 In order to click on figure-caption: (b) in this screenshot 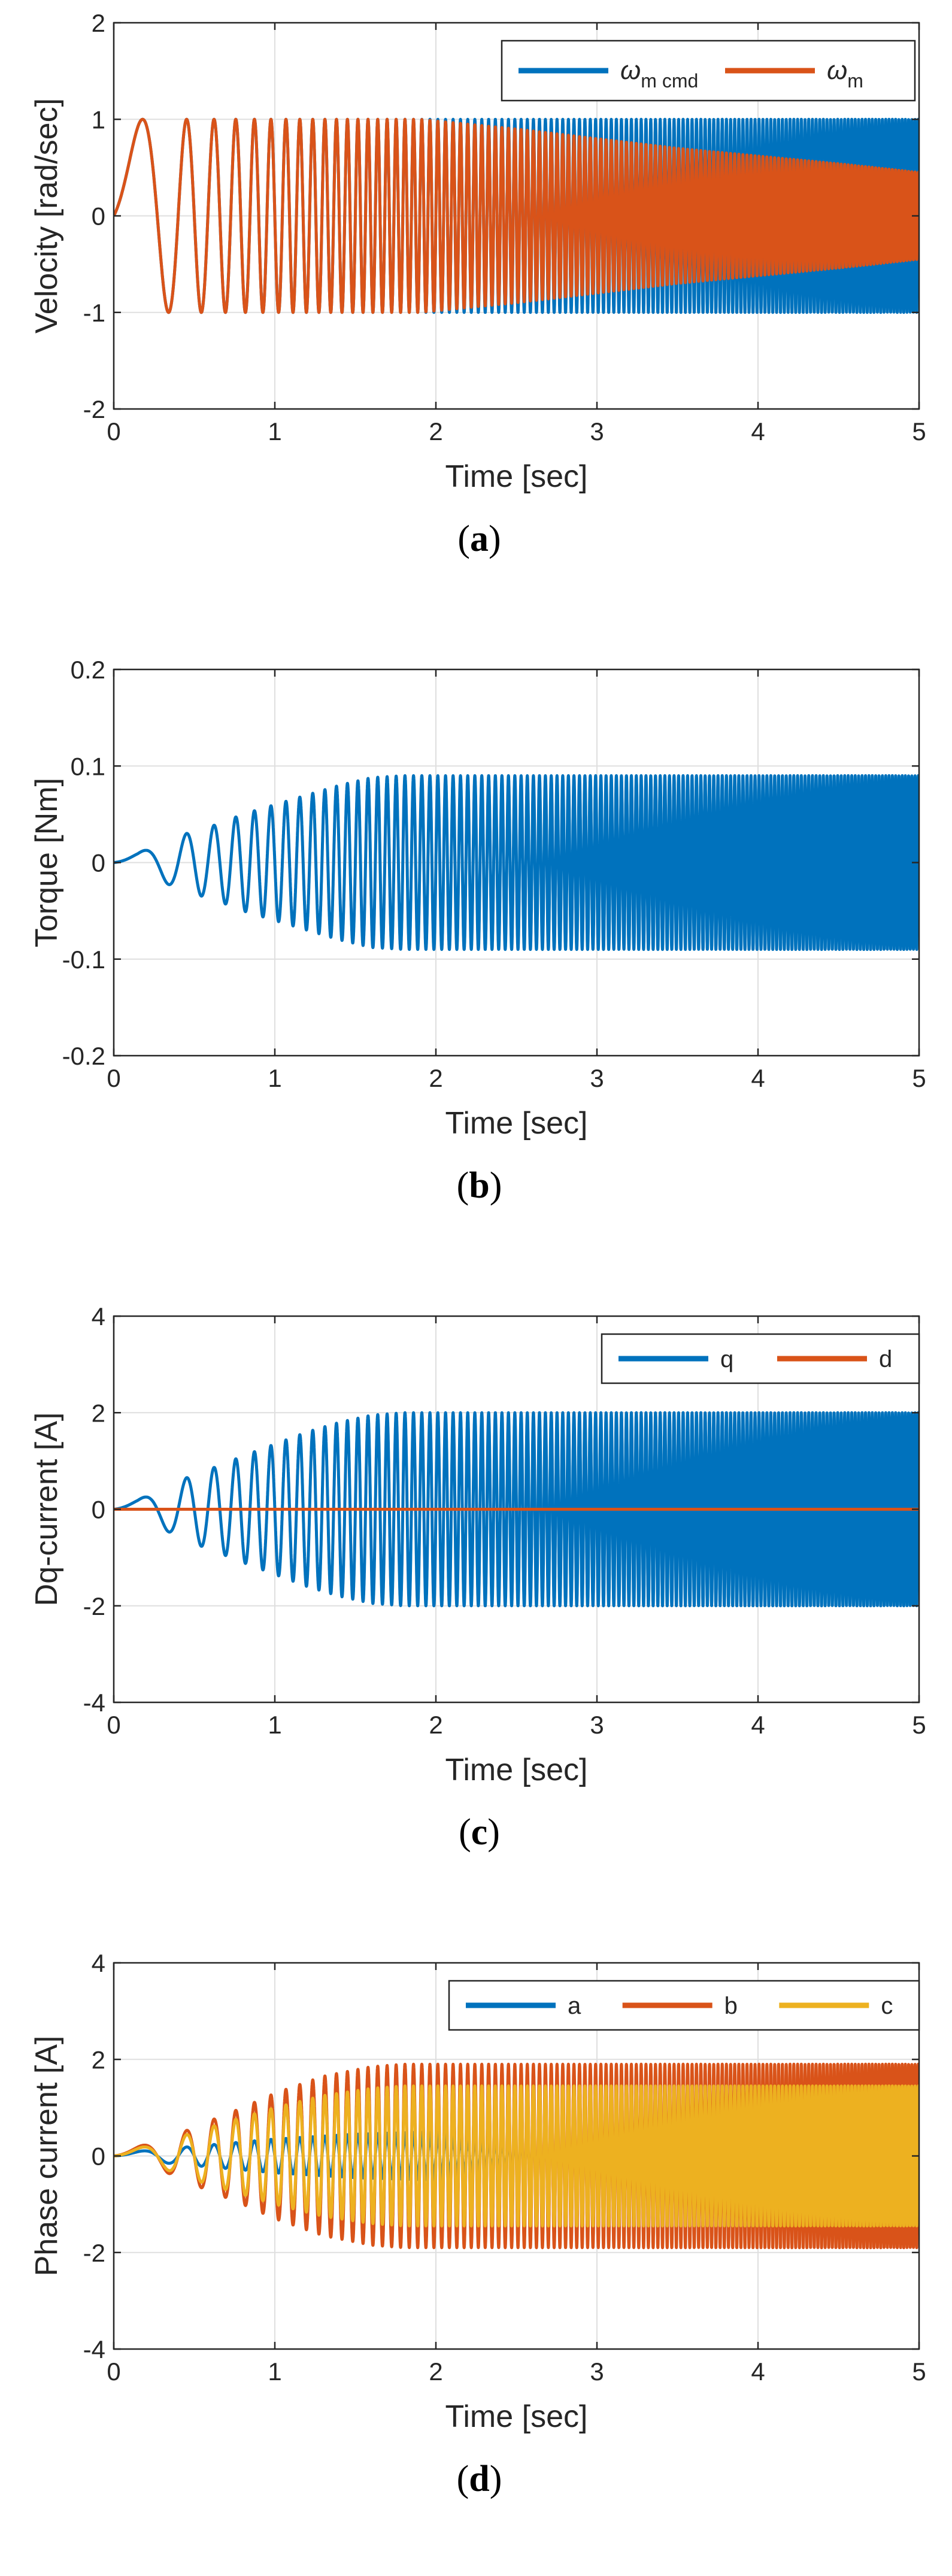, I will do `click(479, 1185)`.